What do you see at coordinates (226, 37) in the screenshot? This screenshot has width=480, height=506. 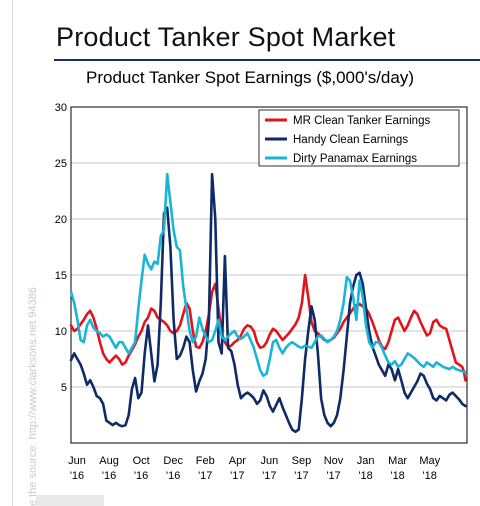 I see `slide-title: Product Tanker Spot Market` at bounding box center [226, 37].